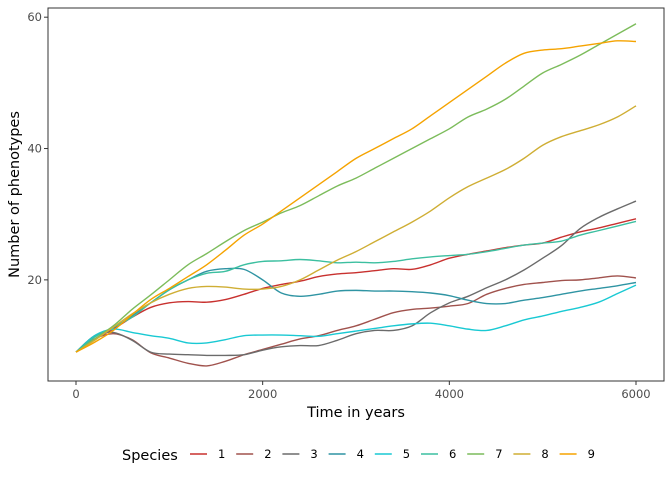 The image size is (672, 480). Describe the element at coordinates (313, 454) in the screenshot. I see `legend-label-3: 3` at that location.